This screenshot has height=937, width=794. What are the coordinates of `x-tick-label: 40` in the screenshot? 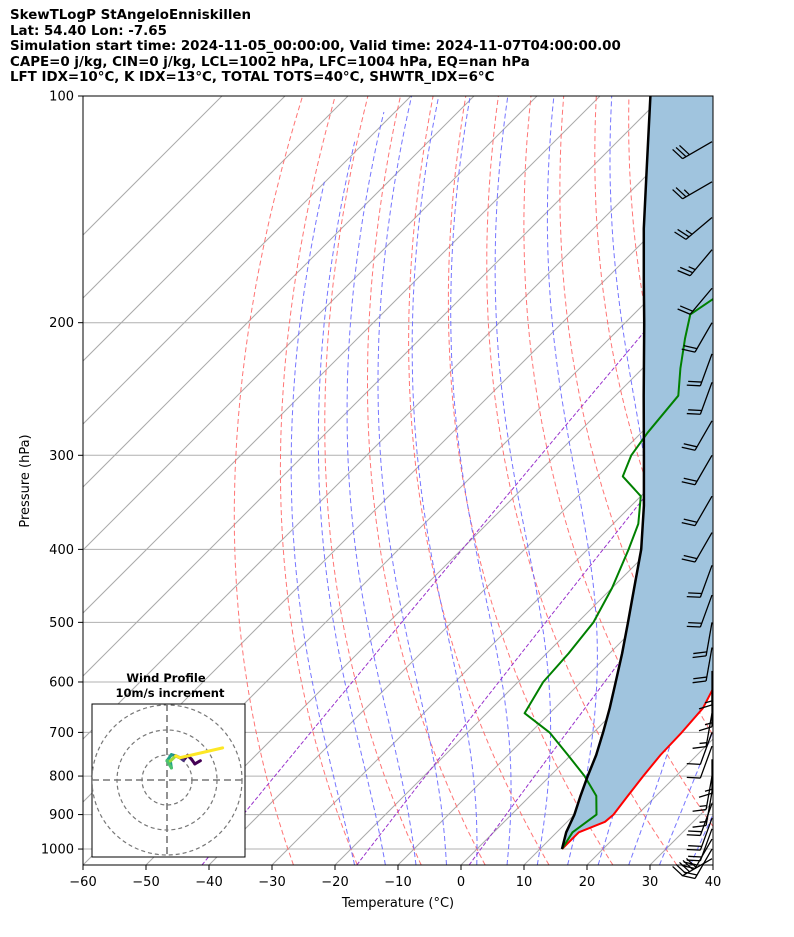 It's located at (713, 882).